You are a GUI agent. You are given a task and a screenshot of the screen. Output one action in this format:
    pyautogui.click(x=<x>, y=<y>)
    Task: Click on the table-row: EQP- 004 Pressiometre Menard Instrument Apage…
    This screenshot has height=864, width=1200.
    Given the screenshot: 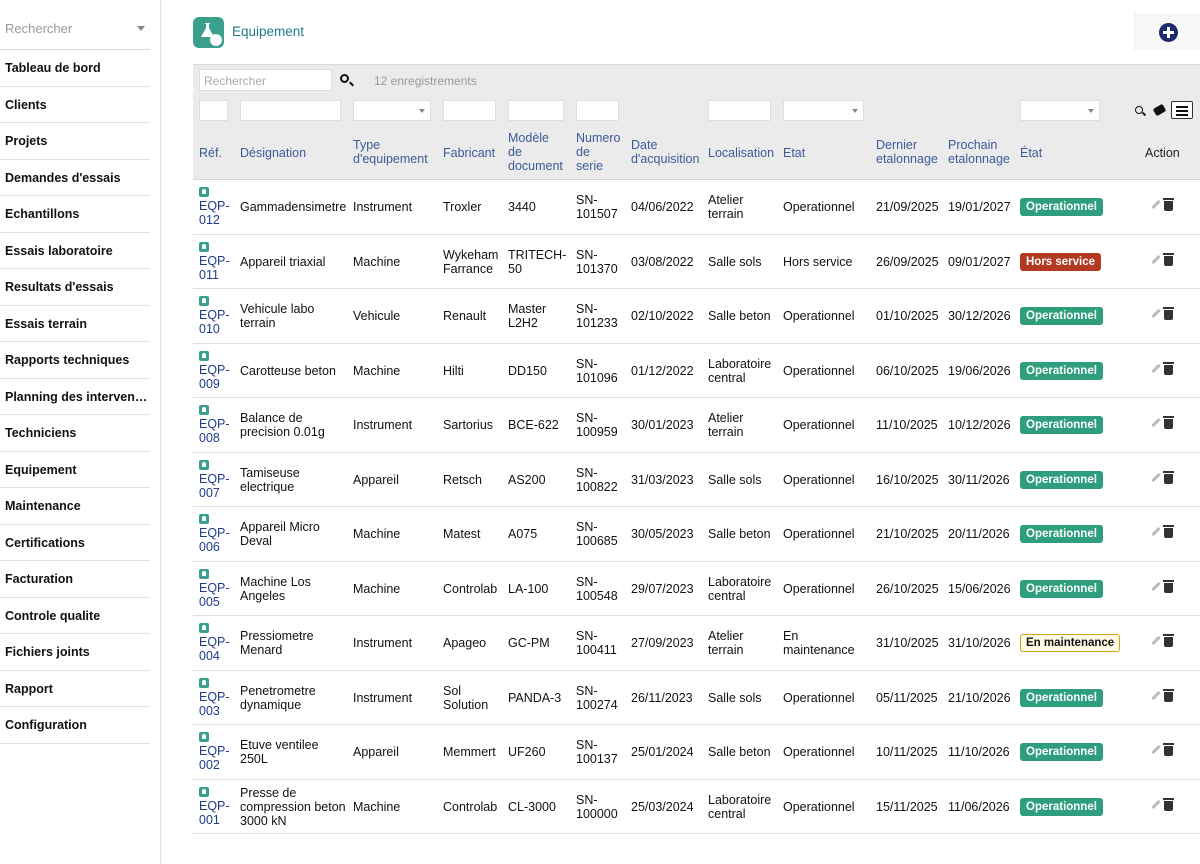 What is the action you would take?
    pyautogui.click(x=696, y=643)
    